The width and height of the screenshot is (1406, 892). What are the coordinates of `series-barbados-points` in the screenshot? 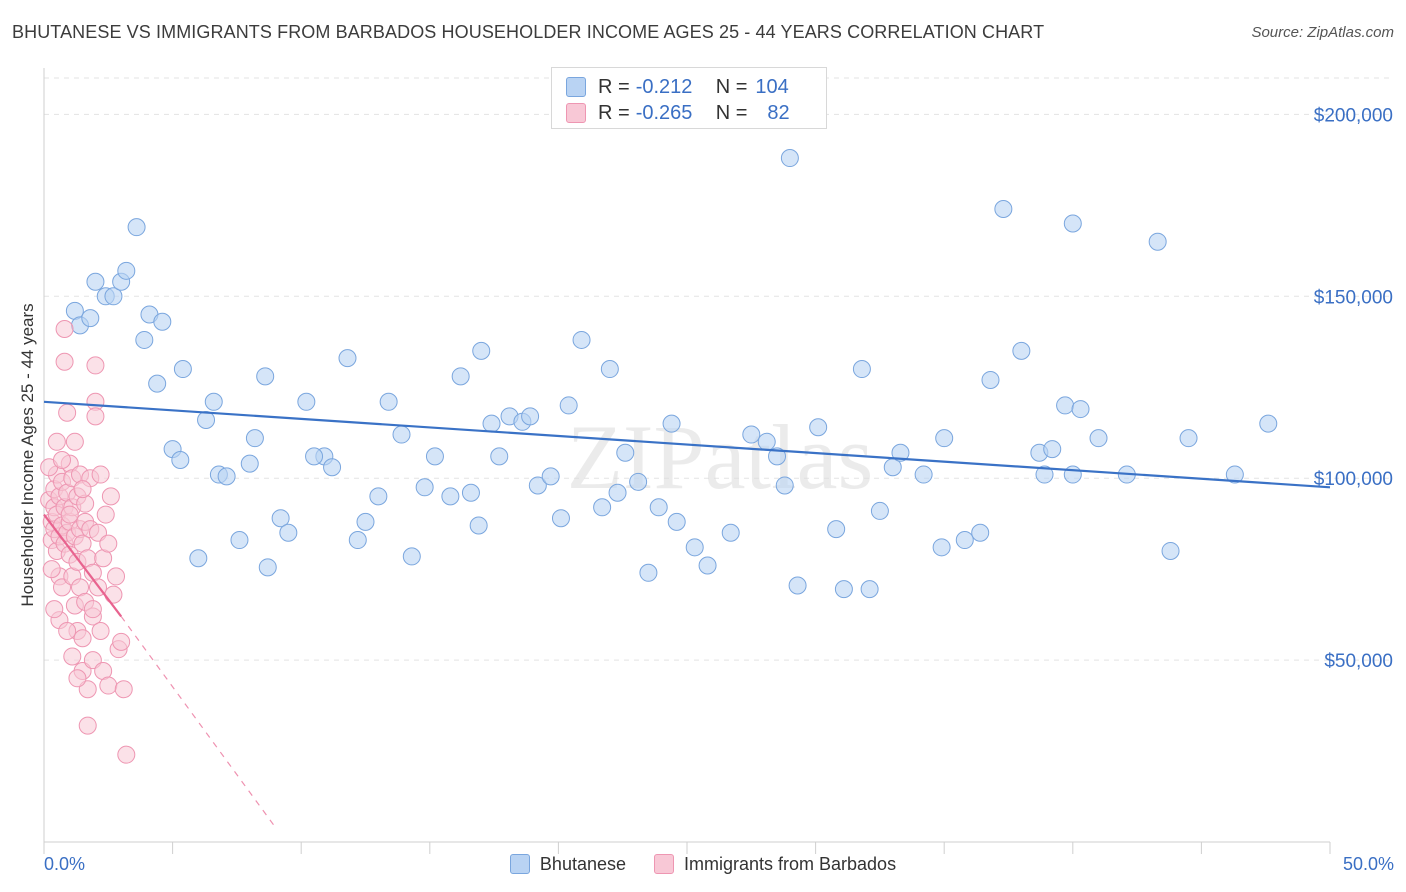 It's located at (88, 542).